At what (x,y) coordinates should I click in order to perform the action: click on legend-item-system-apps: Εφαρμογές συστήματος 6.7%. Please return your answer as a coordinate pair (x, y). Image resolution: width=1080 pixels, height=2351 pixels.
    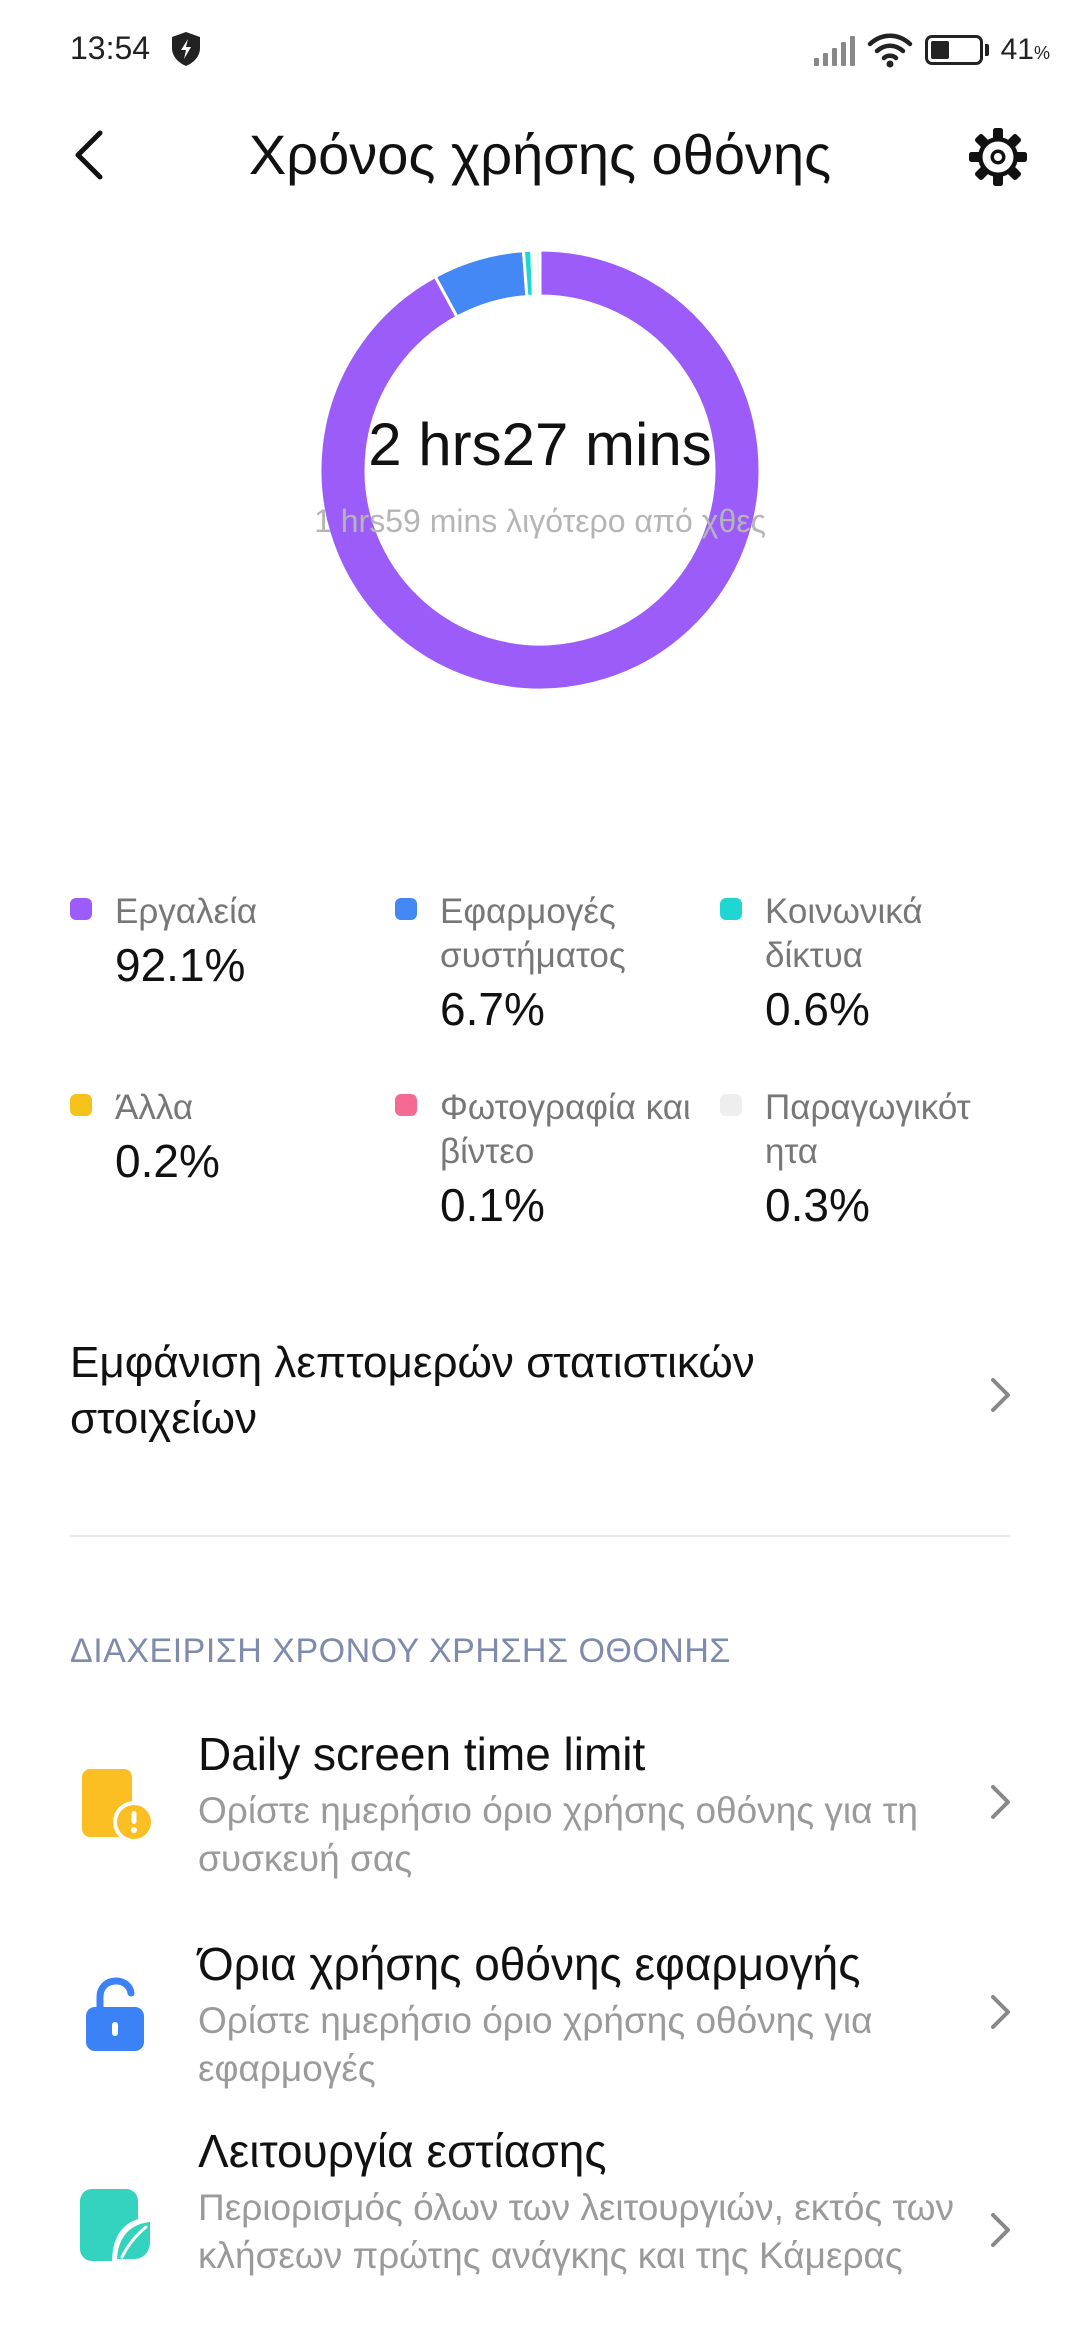
    Looking at the image, I should click on (545, 965).